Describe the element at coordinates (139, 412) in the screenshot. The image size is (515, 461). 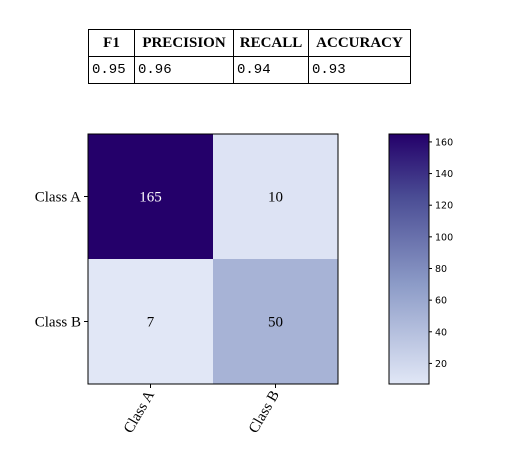
I see `x-tick-label: Class A` at that location.